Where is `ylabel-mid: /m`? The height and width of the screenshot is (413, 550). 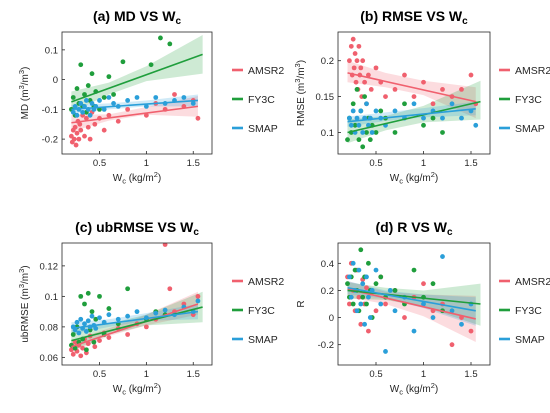 ylabel-mid: /m is located at coordinates (25, 79).